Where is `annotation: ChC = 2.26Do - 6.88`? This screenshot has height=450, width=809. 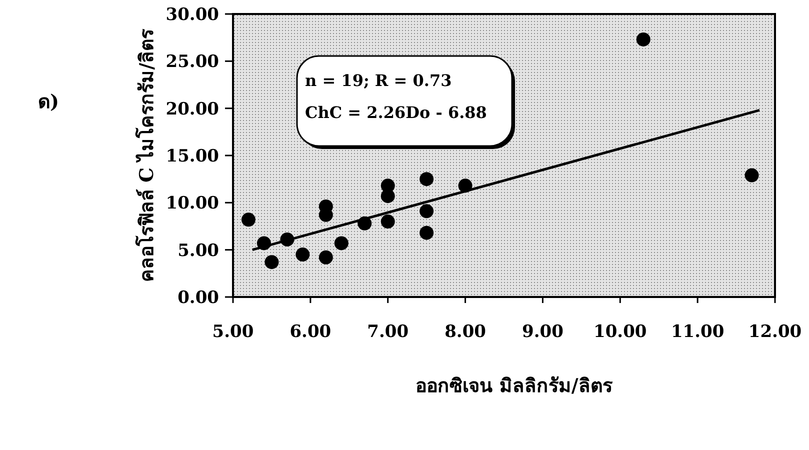
annotation: ChC = 2.26Do - 6.88 is located at coordinates (396, 112).